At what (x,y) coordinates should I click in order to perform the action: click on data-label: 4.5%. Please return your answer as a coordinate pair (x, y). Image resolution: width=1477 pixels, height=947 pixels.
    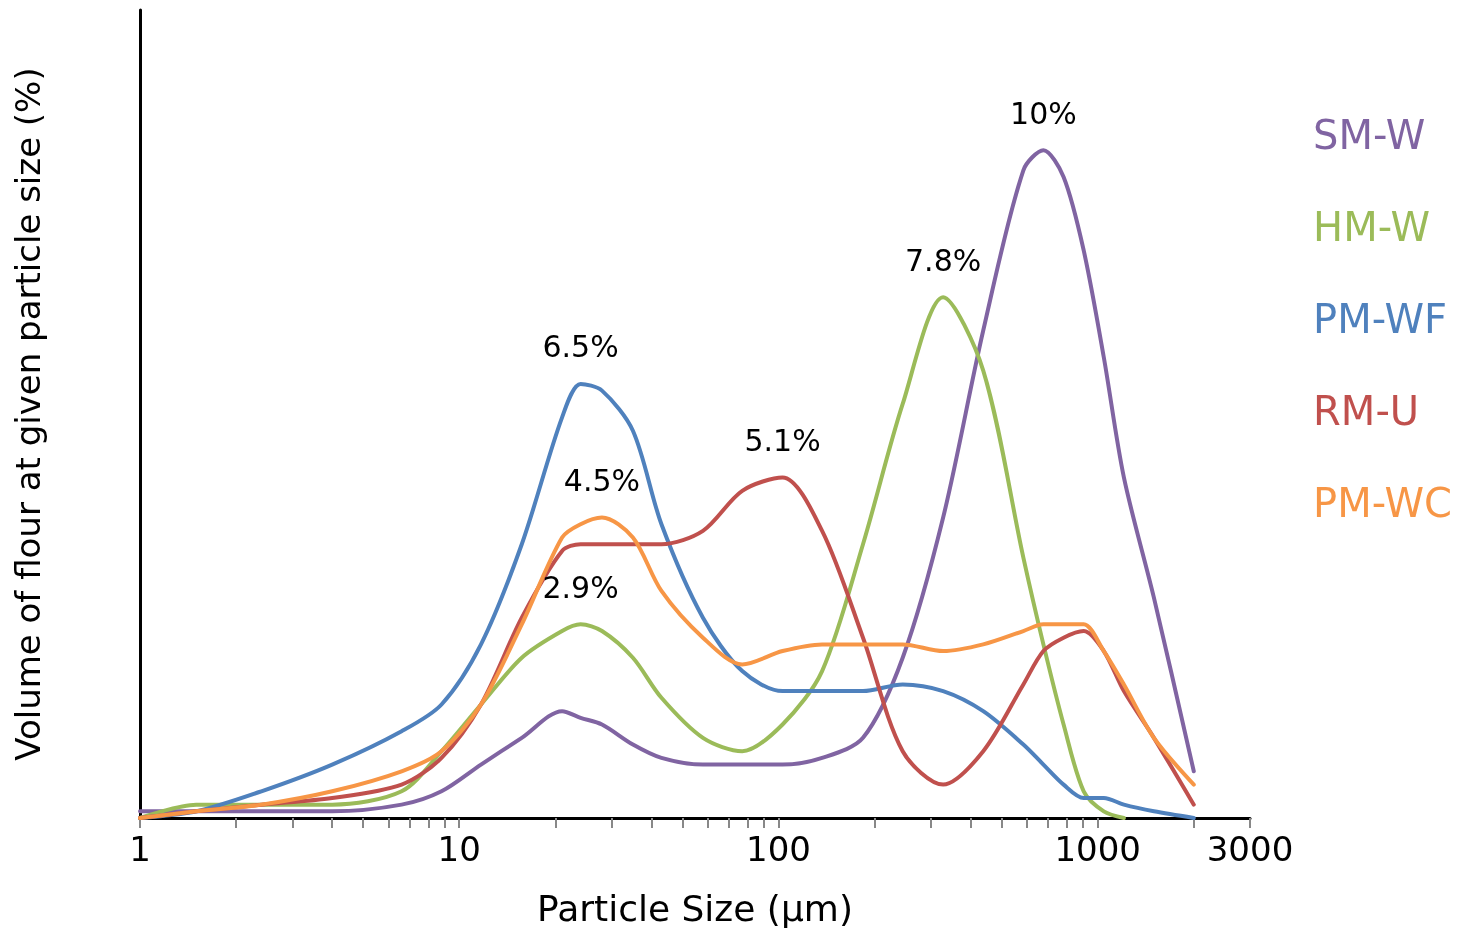
    Looking at the image, I should click on (602, 480).